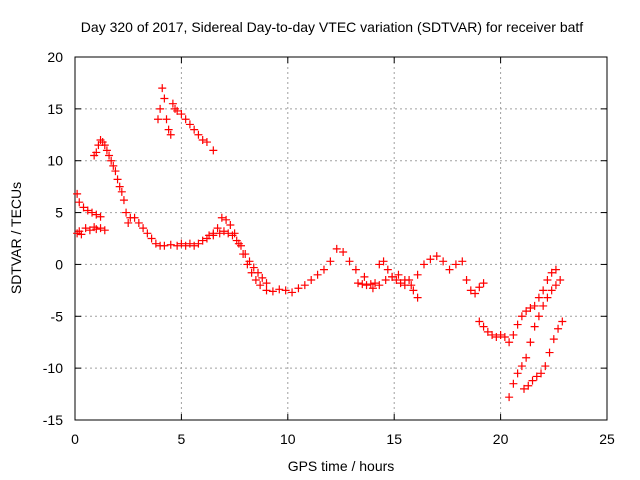 The image size is (640, 480). What do you see at coordinates (288, 439) in the screenshot?
I see `x-tick-label: 10` at bounding box center [288, 439].